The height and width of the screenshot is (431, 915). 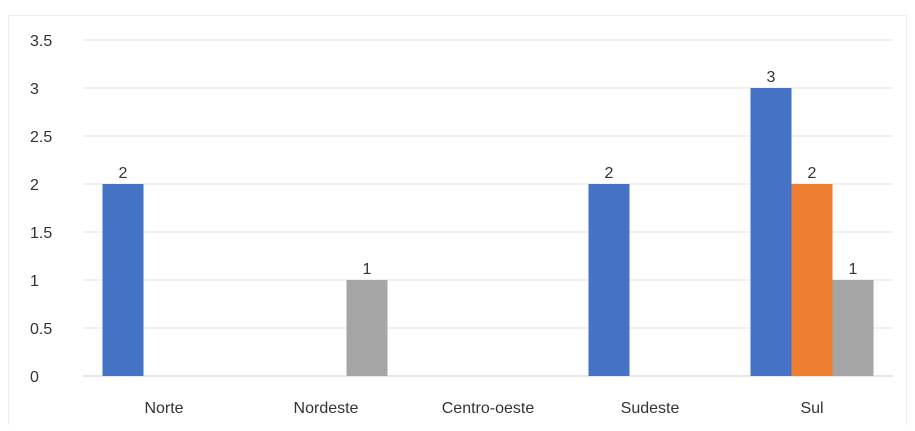 I want to click on y-tick-label: 2.5, so click(x=41, y=137).